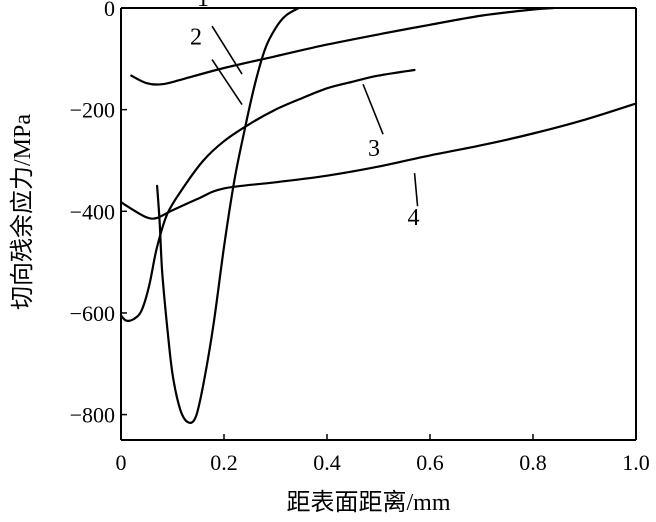 This screenshot has height=522, width=656. I want to click on x-tick-label: 0.6, so click(430, 462).